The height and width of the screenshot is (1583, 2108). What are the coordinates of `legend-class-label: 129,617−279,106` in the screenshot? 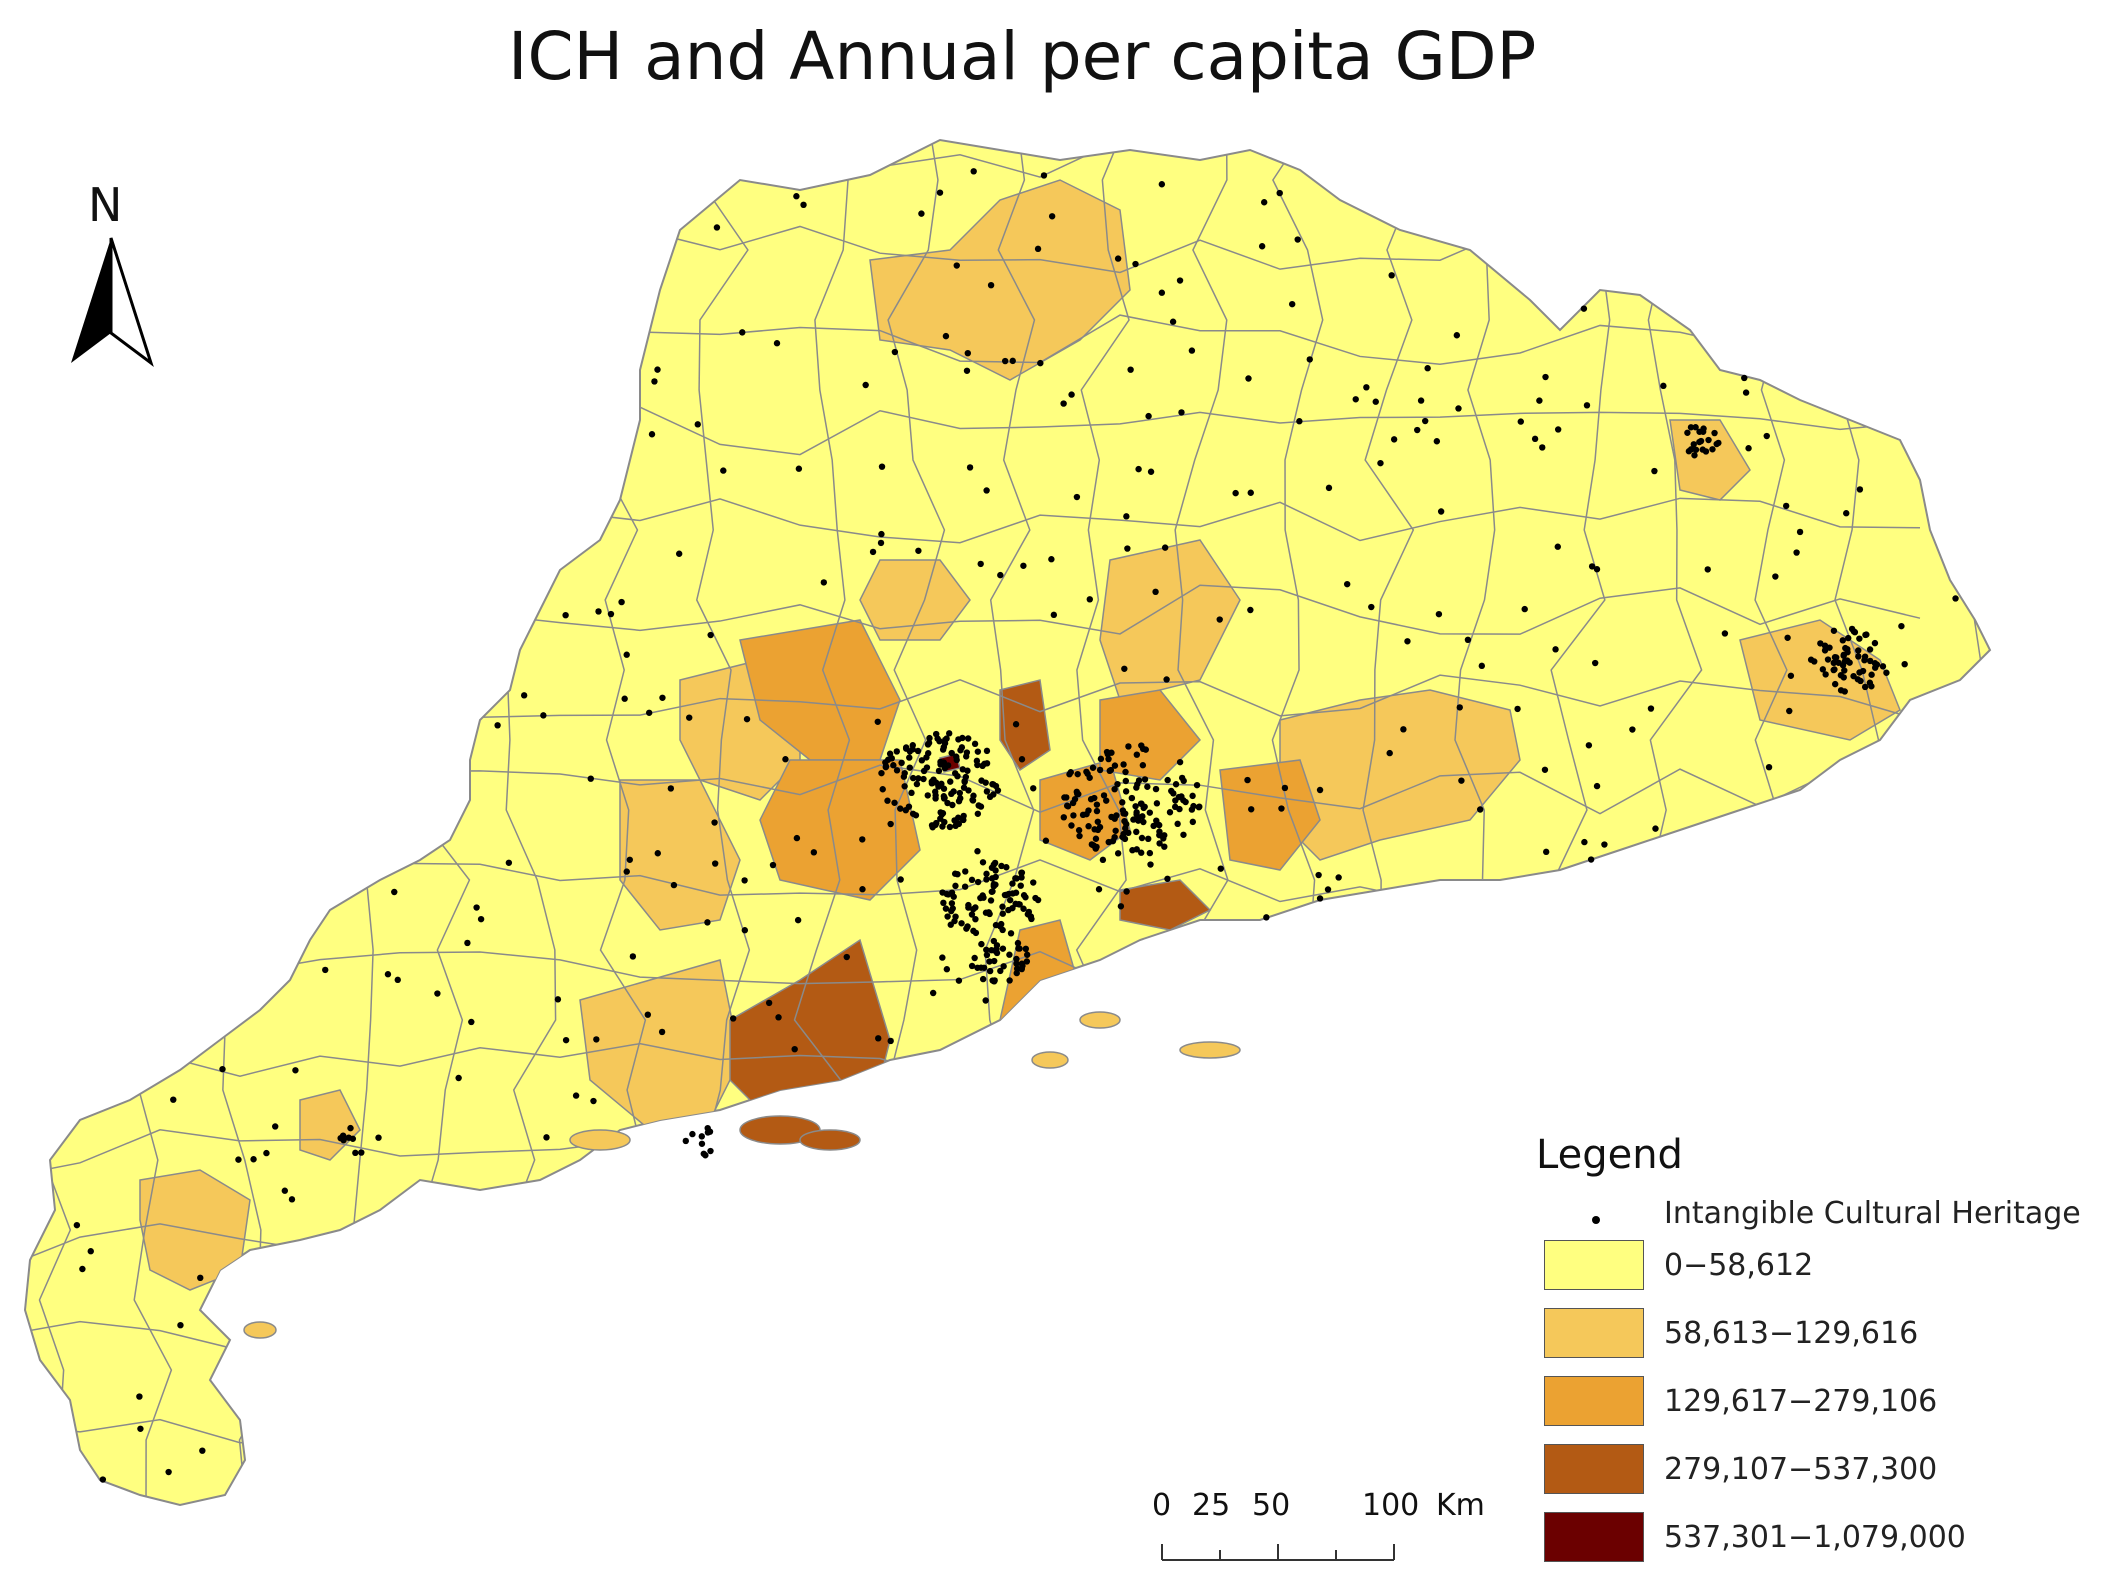 It's located at (1801, 1401).